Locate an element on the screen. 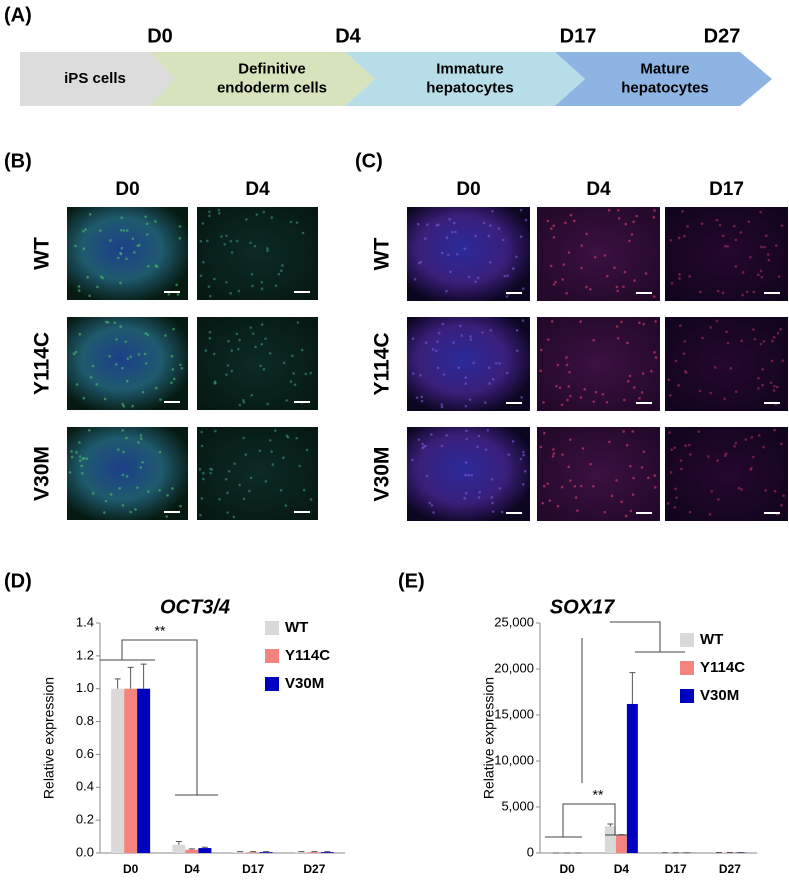  x-tick-label: D0 is located at coordinates (567, 869).